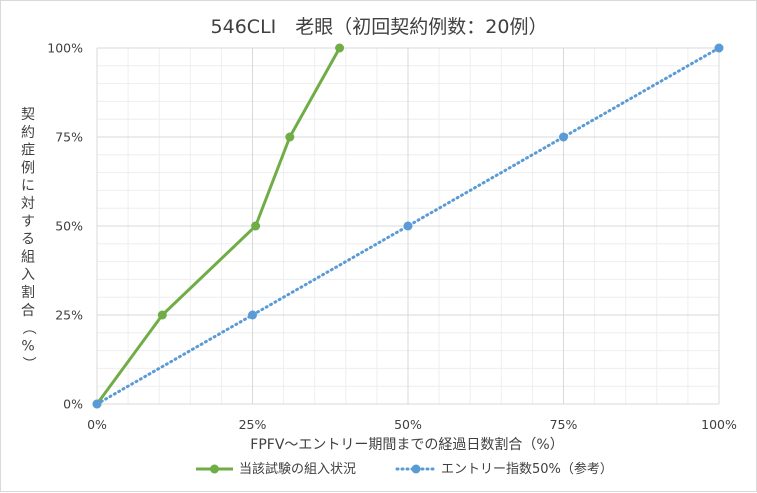 The height and width of the screenshot is (493, 757). I want to click on y-axis-label-char: 症, so click(28, 151).